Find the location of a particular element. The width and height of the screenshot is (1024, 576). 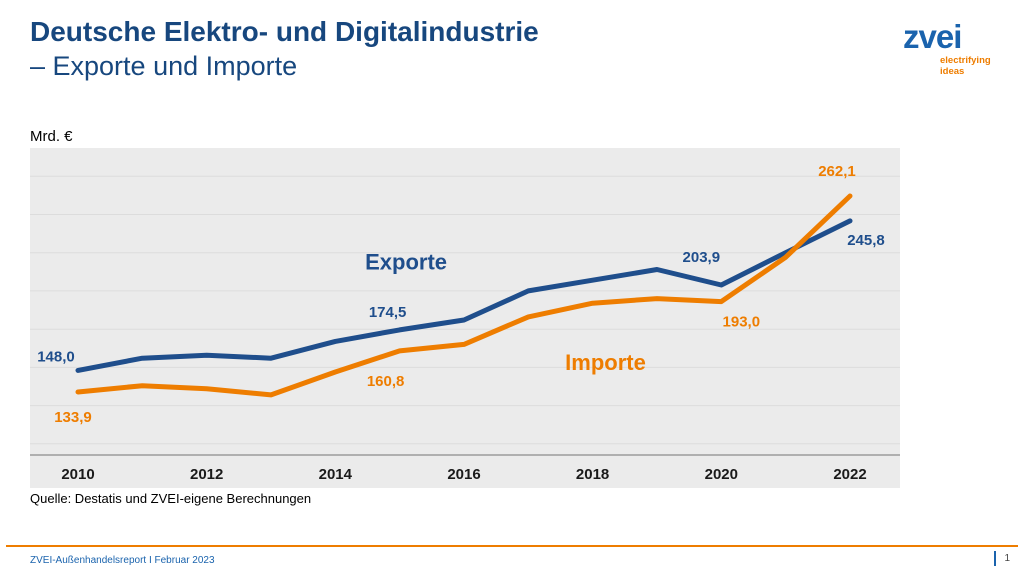

zvei-logo: zvei electrifying ideas is located at coordinates (947, 48).